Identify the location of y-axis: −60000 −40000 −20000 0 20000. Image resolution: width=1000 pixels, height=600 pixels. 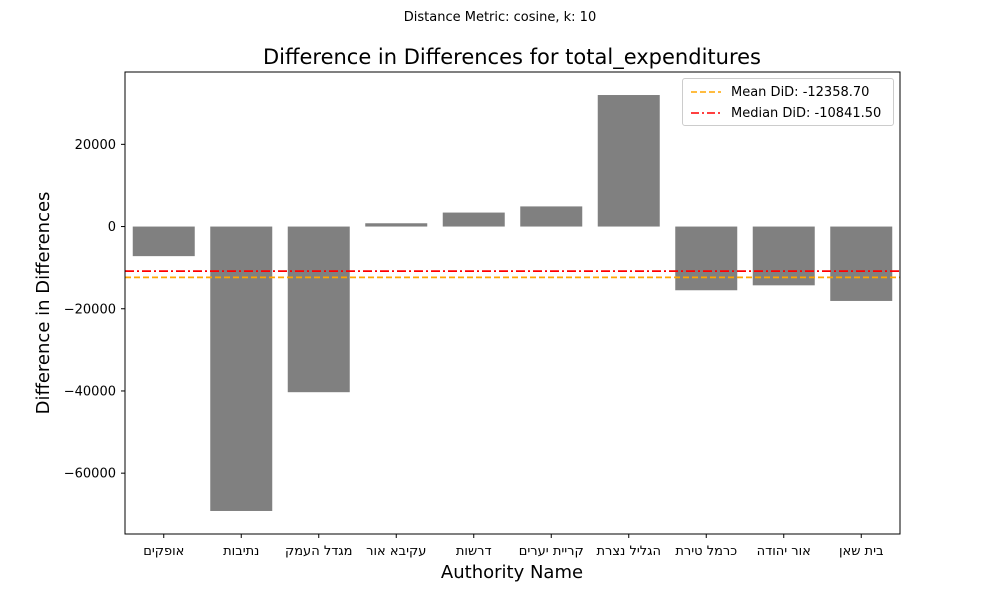
(94, 310).